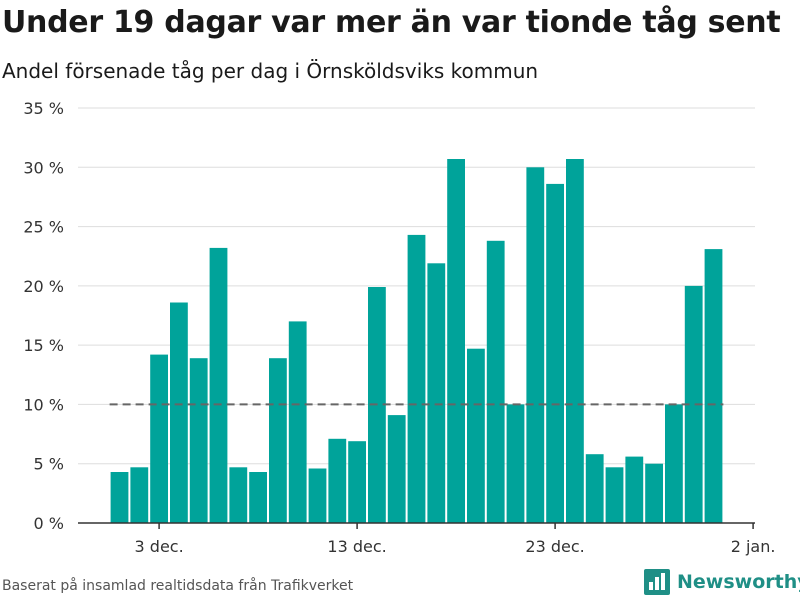 The height and width of the screenshot is (600, 800). What do you see at coordinates (43, 227) in the screenshot?
I see `y-tick-label: 25 %` at bounding box center [43, 227].